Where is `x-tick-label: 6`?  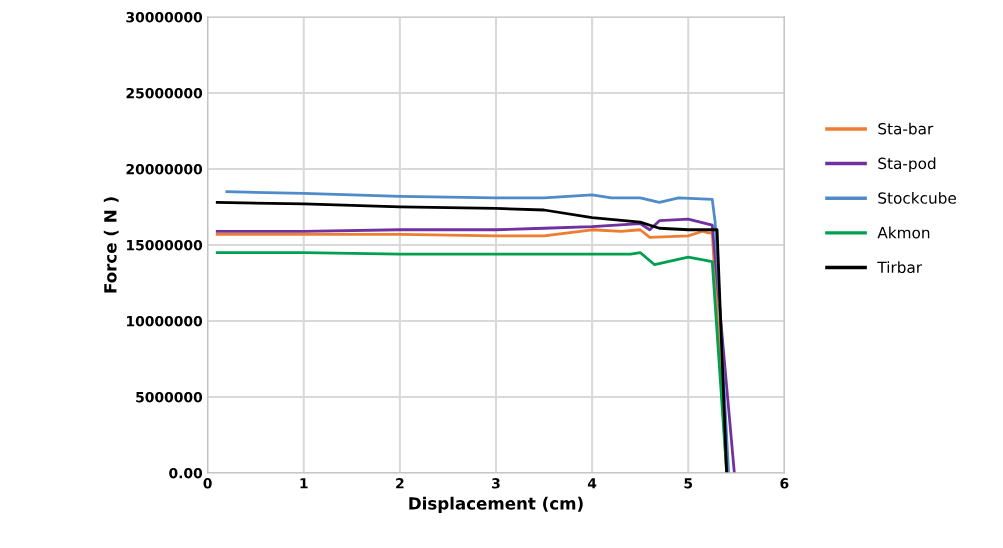
x-tick-label: 6 is located at coordinates (784, 483).